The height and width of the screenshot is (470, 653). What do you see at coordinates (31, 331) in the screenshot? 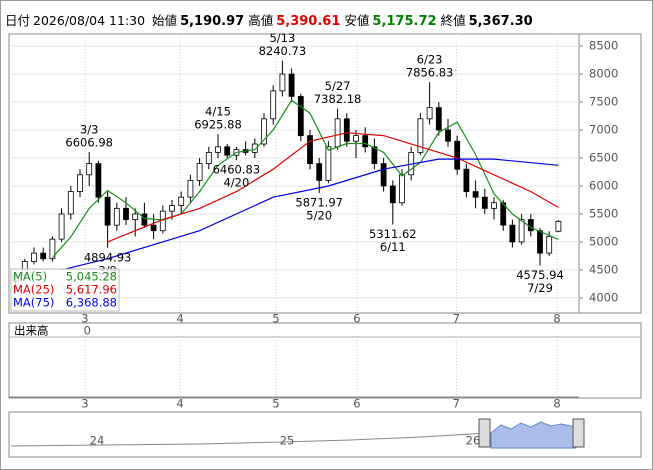
I see `volume-label: 出来高` at bounding box center [31, 331].